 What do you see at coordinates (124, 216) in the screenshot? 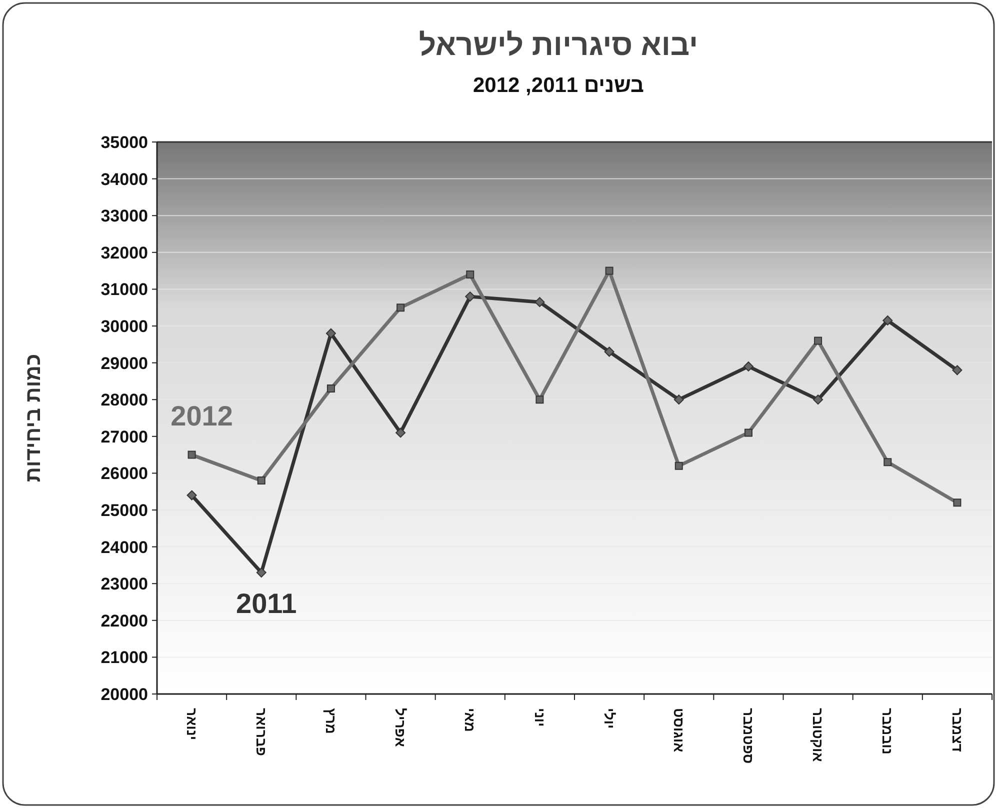
I see `y-tick-label: 33000` at bounding box center [124, 216].